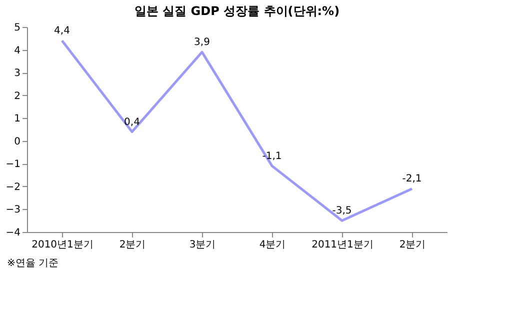  What do you see at coordinates (272, 245) in the screenshot?
I see `x-tick-label: 4분기` at bounding box center [272, 245].